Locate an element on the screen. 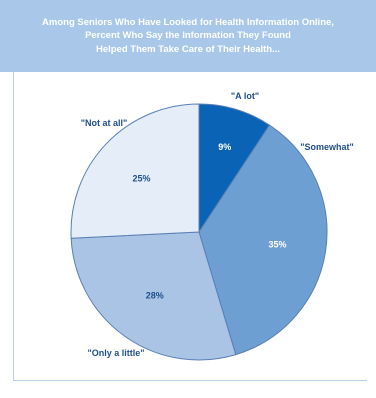 The image size is (376, 398). slice-category-label: "A lot" is located at coordinates (245, 96).